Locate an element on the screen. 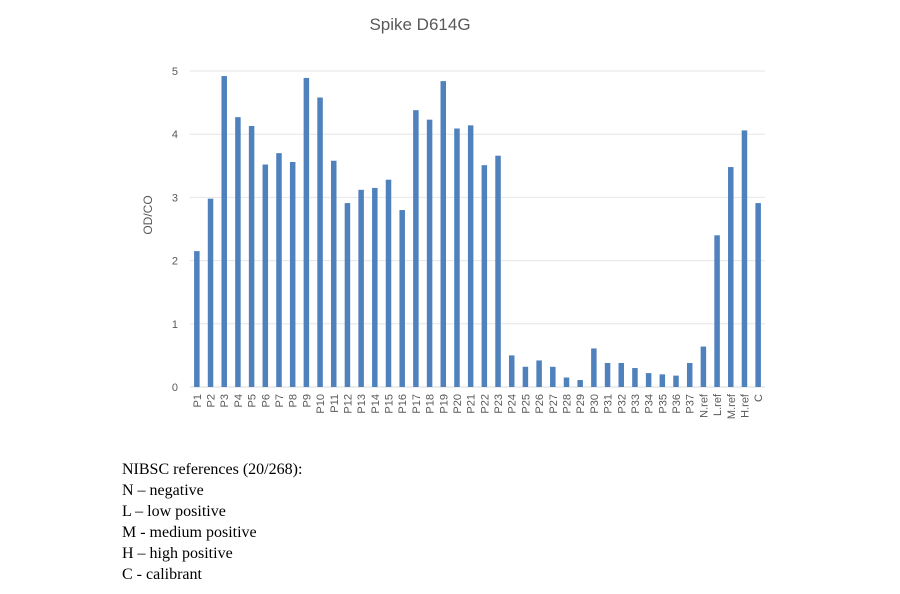 This screenshot has height=594, width=900. bar-p36 is located at coordinates (676, 381).